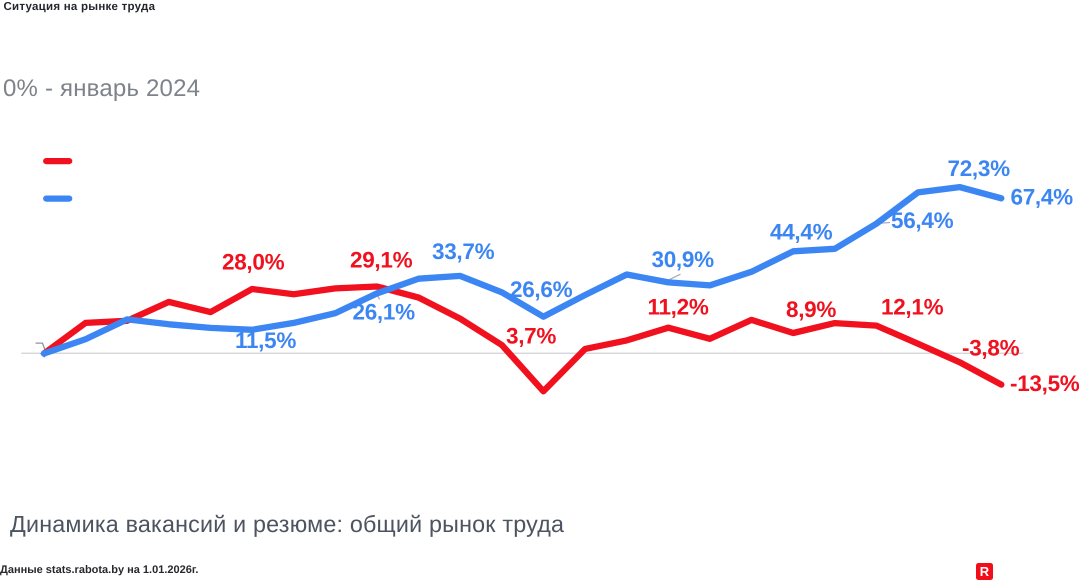 This screenshot has width=1079, height=581. What do you see at coordinates (991, 348) in the screenshot?
I see `svg-text: -3,8%` at bounding box center [991, 348].